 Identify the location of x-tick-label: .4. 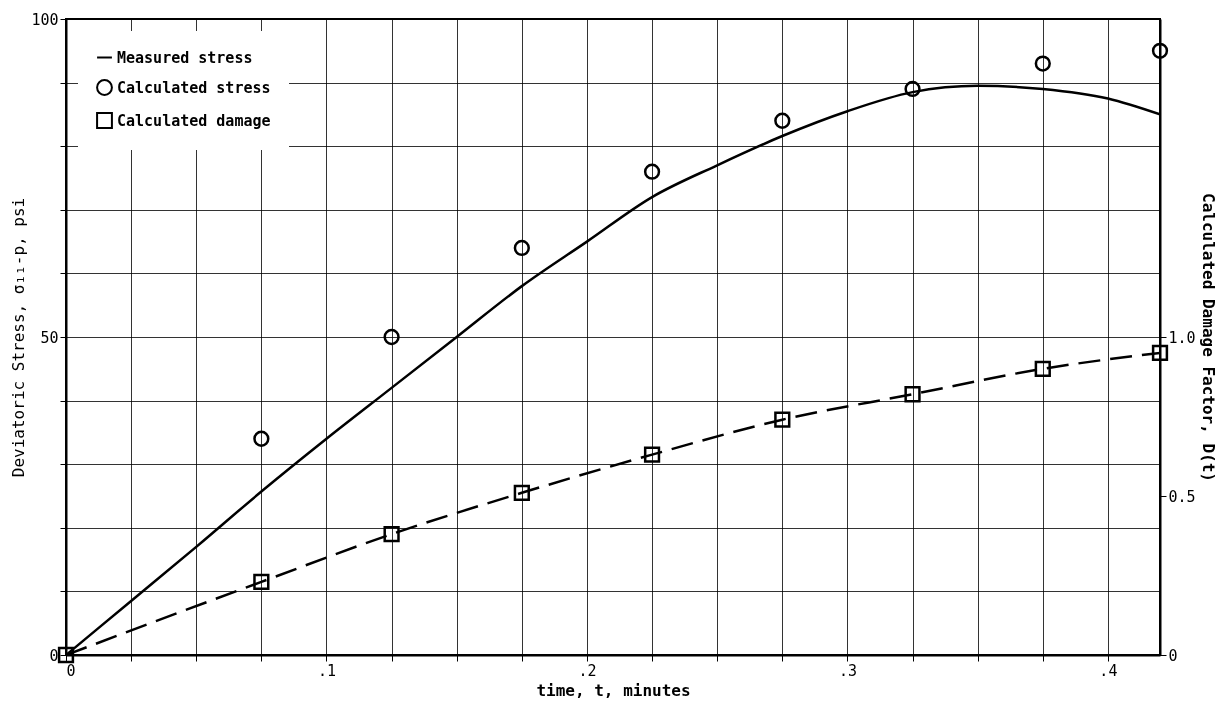
(1108, 670).